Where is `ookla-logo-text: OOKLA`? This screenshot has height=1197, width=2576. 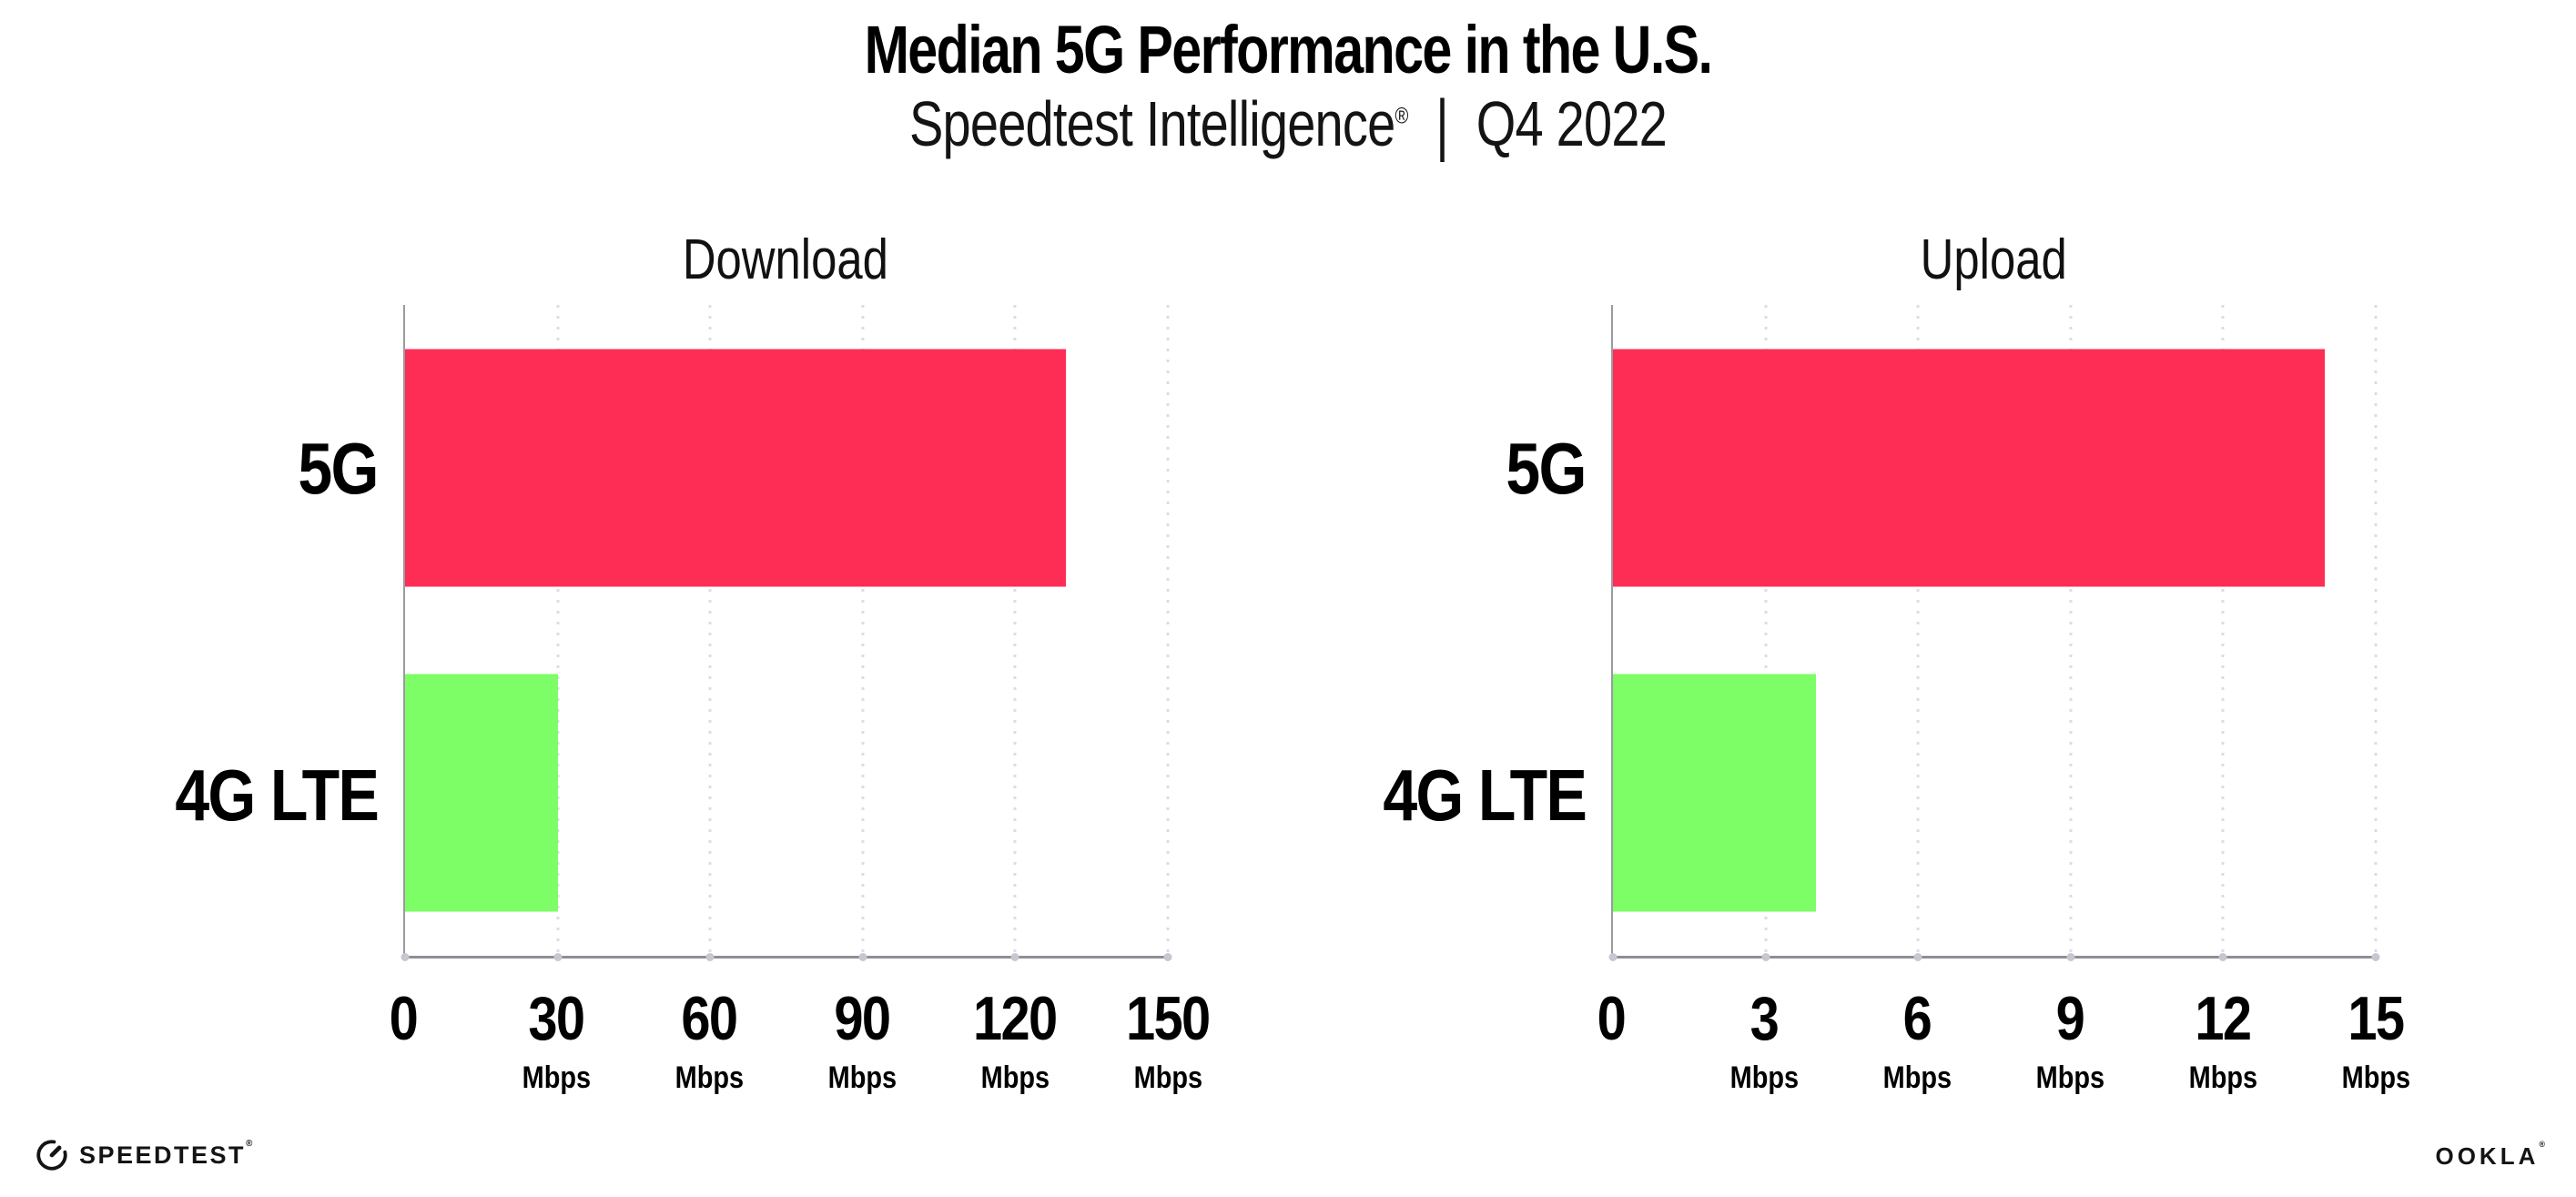 ookla-logo-text: OOKLA is located at coordinates (2487, 1156).